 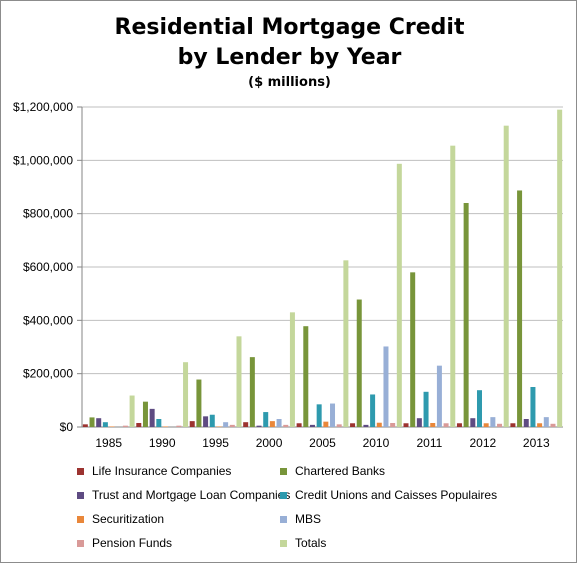 I want to click on legend-label: Totals, so click(x=311, y=543).